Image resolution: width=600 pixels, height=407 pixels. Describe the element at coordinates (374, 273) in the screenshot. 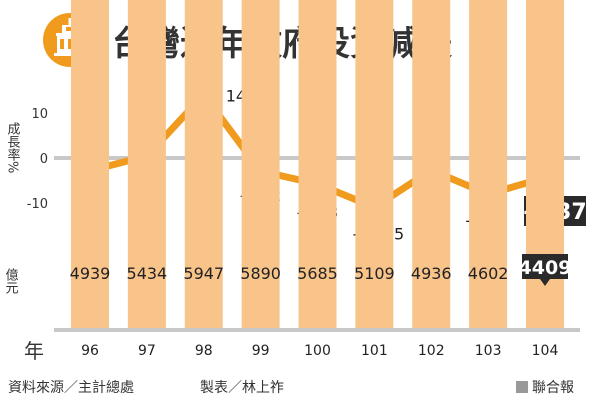

I see `investment-data-label: 5109` at that location.